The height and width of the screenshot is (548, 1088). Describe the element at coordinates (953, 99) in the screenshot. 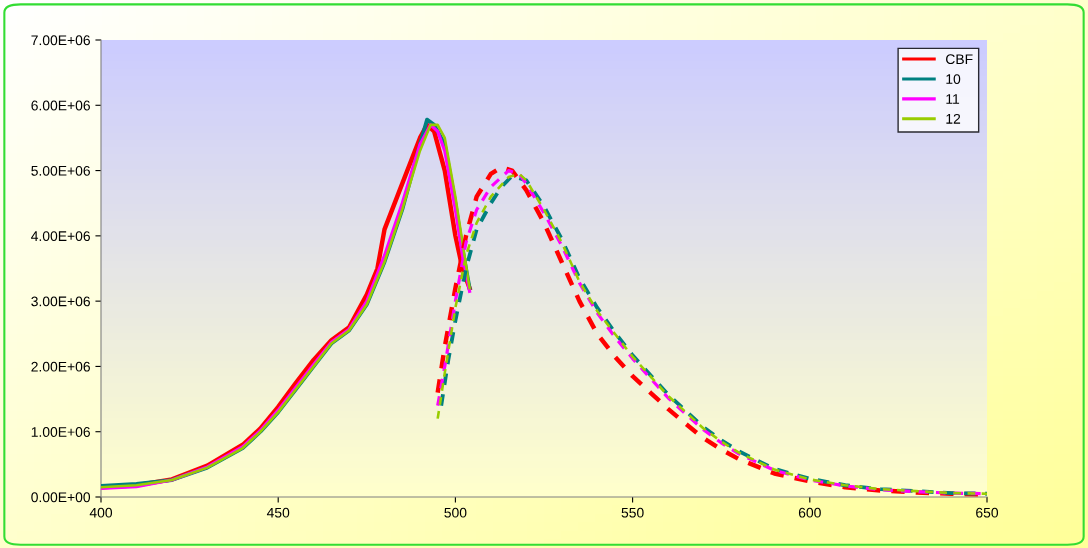

I see `legend-label: 11` at that location.